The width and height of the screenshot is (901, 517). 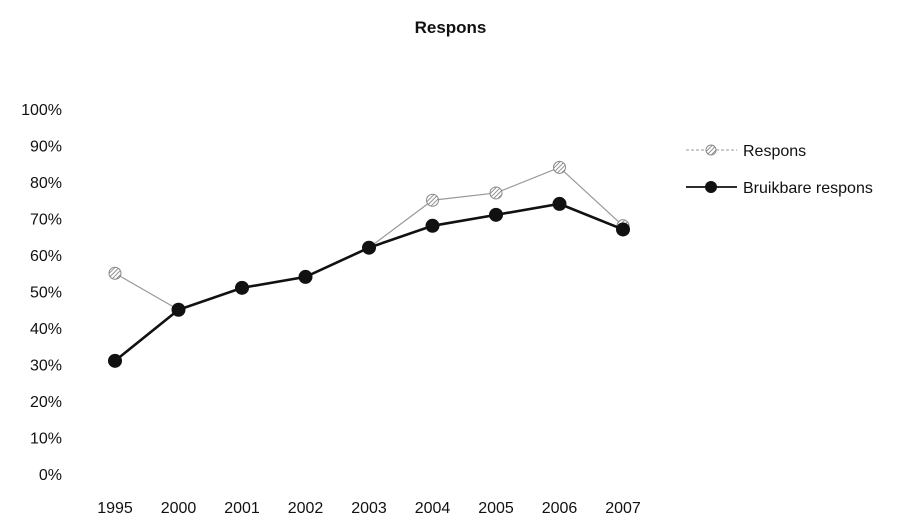 What do you see at coordinates (306, 508) in the screenshot?
I see `x-tick-label: 2002` at bounding box center [306, 508].